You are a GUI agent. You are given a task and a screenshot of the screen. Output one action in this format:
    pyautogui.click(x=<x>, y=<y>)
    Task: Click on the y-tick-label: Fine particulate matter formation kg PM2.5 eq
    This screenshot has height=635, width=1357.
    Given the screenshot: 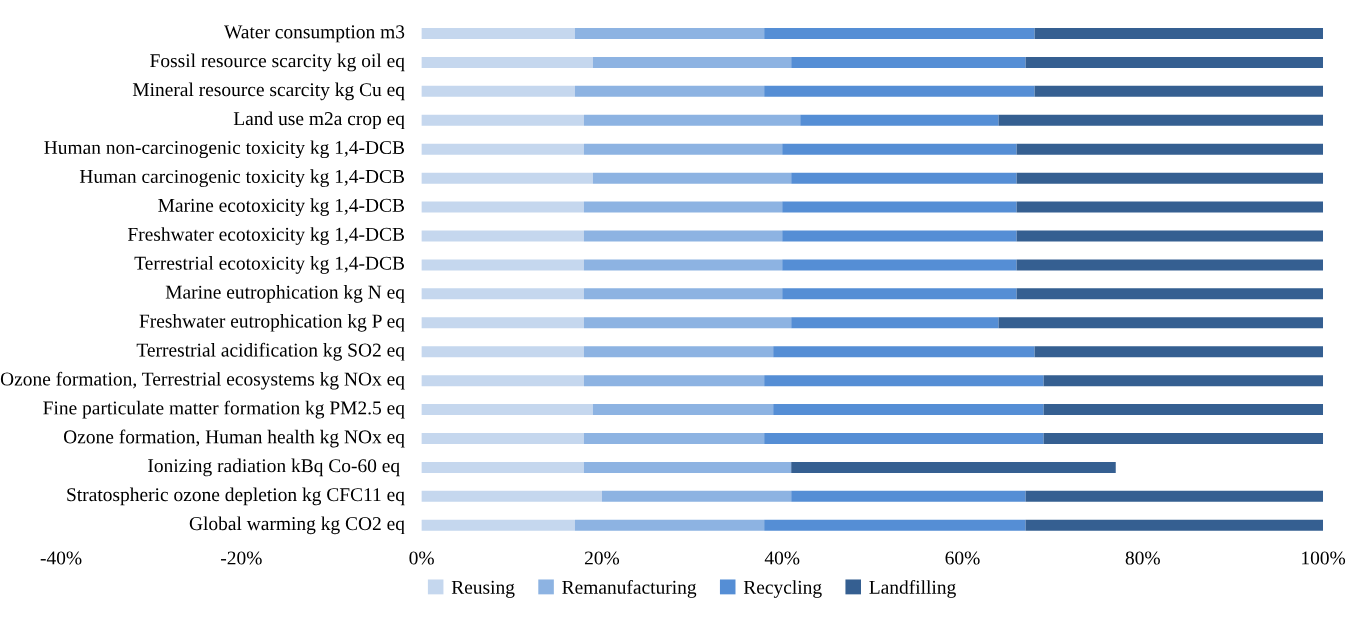 What is the action you would take?
    pyautogui.click(x=224, y=409)
    